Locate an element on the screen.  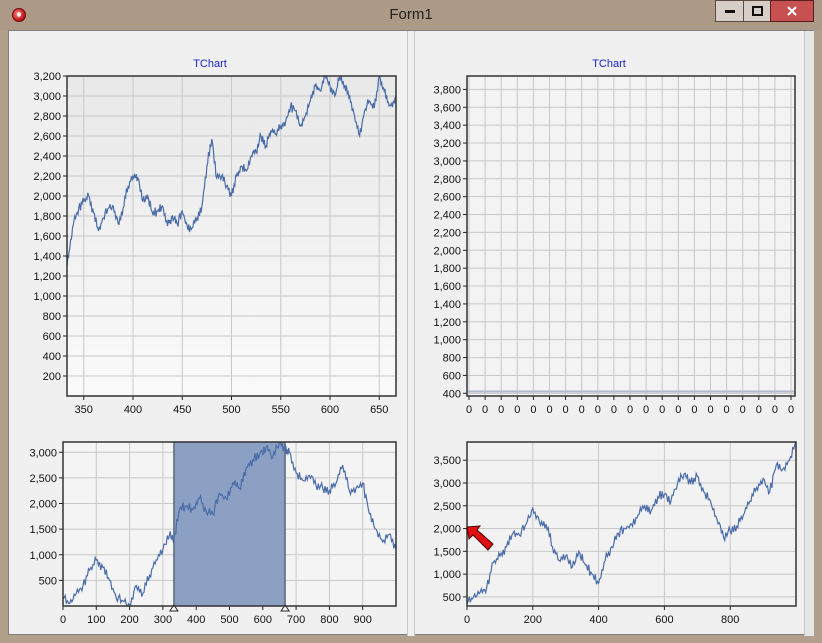
maximize-icon is located at coordinates (757, 11).